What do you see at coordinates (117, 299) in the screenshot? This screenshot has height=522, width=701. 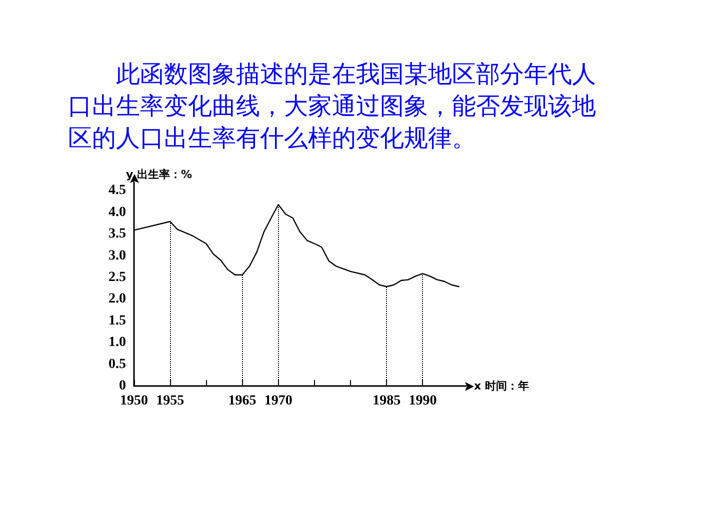 I see `y-tick-label: 2.0` at bounding box center [117, 299].